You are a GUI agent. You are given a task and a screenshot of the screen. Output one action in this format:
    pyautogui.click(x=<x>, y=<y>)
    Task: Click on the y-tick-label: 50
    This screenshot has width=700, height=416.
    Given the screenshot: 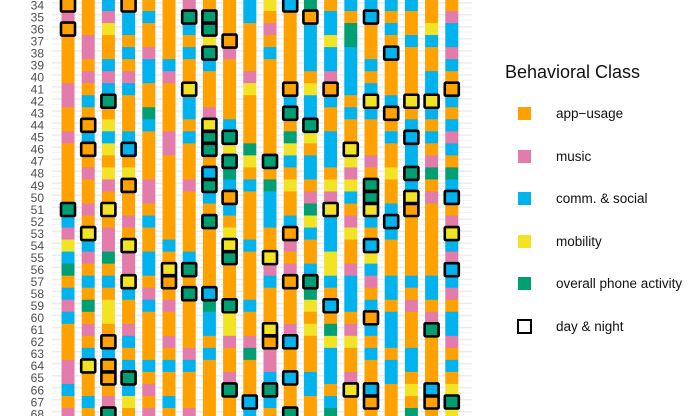 What is the action you would take?
    pyautogui.click(x=38, y=198)
    